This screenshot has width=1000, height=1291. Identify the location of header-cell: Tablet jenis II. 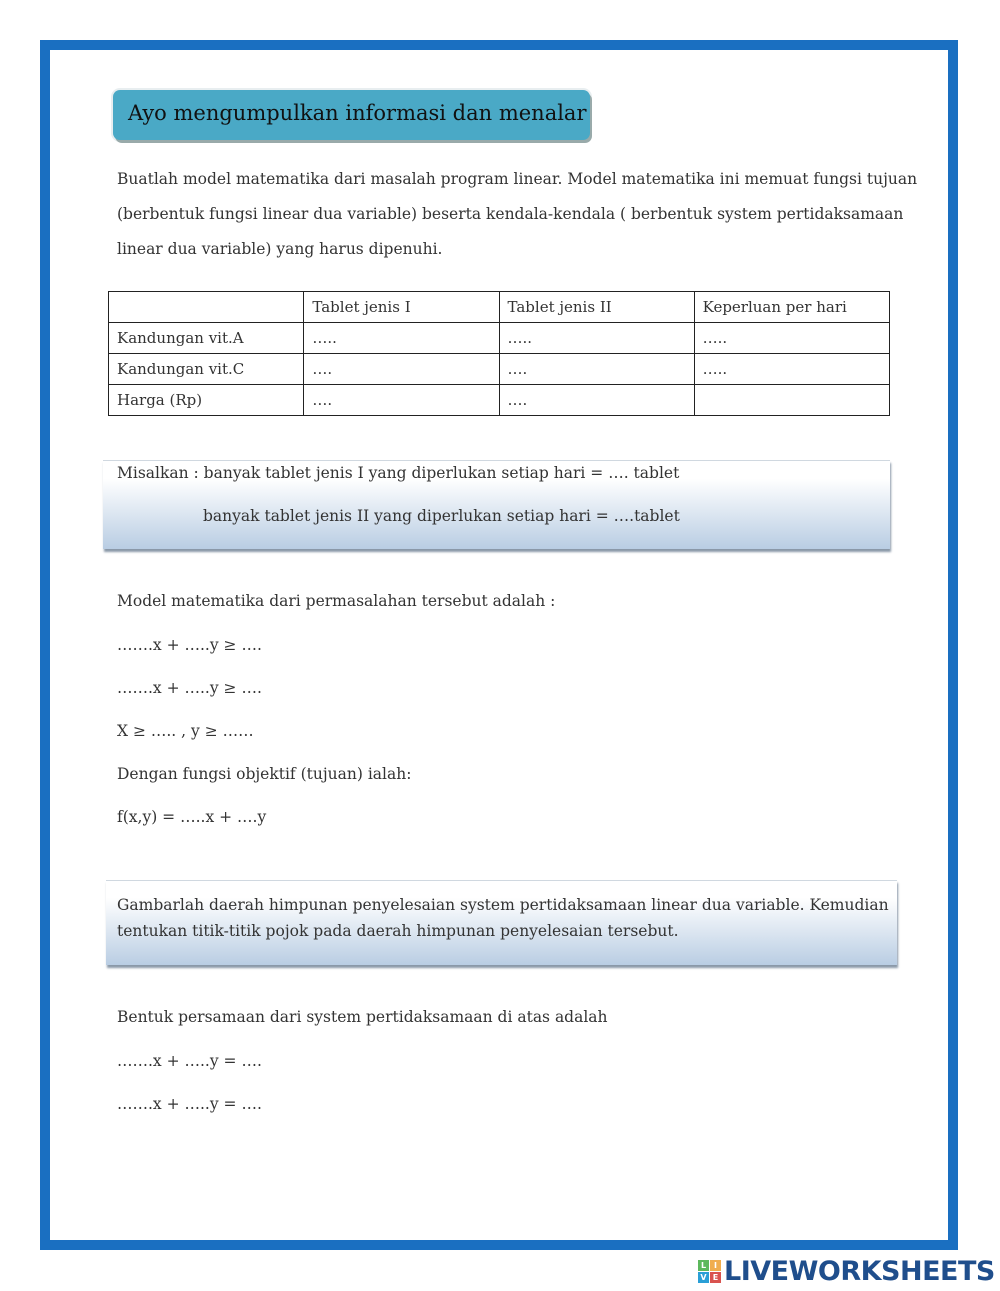
(596, 307).